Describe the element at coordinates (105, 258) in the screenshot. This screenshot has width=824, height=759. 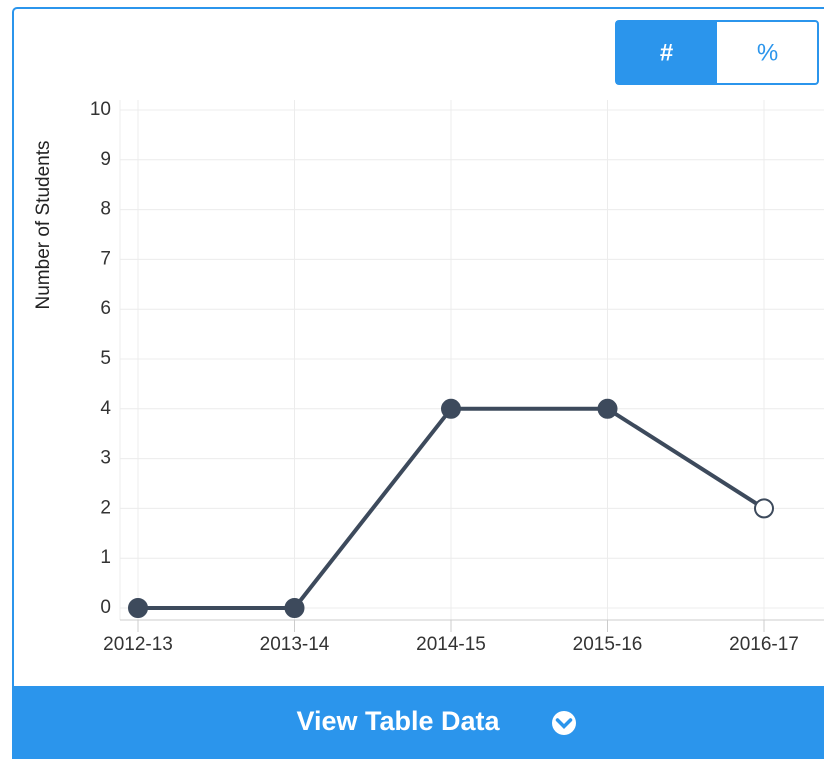
I see `y-tick-label: 7` at that location.